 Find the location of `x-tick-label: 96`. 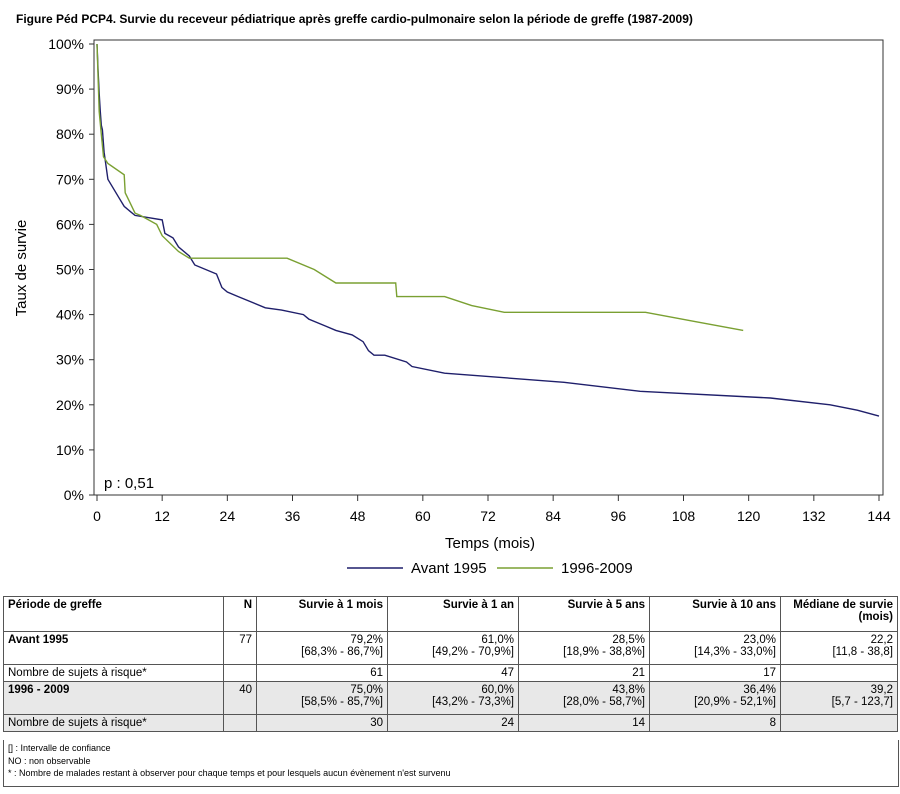

x-tick-label: 96 is located at coordinates (619, 516).